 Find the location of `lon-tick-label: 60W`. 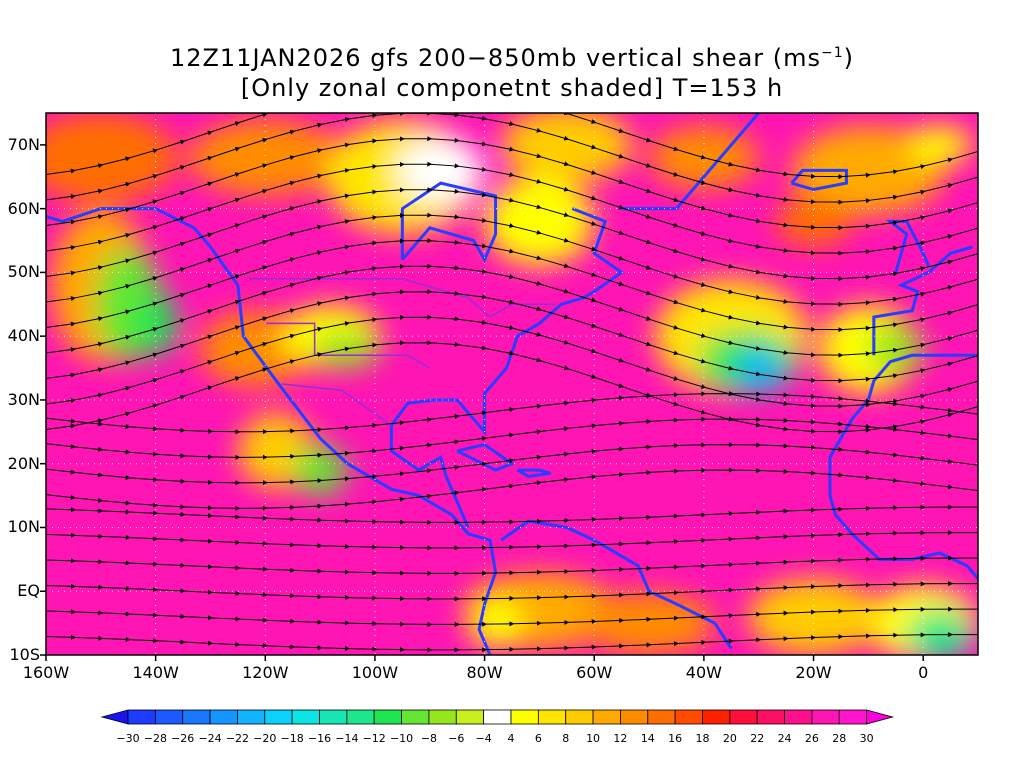

lon-tick-label: 60W is located at coordinates (594, 672).